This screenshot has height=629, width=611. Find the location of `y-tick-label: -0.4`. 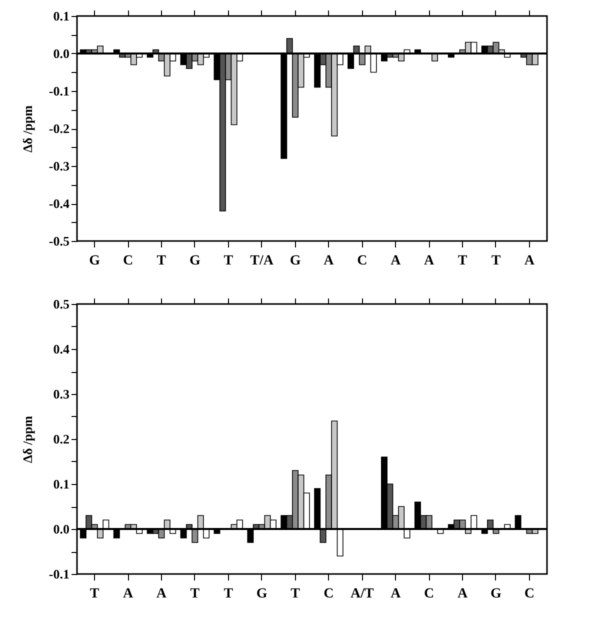

y-tick-label: -0.4 is located at coordinates (59, 203).